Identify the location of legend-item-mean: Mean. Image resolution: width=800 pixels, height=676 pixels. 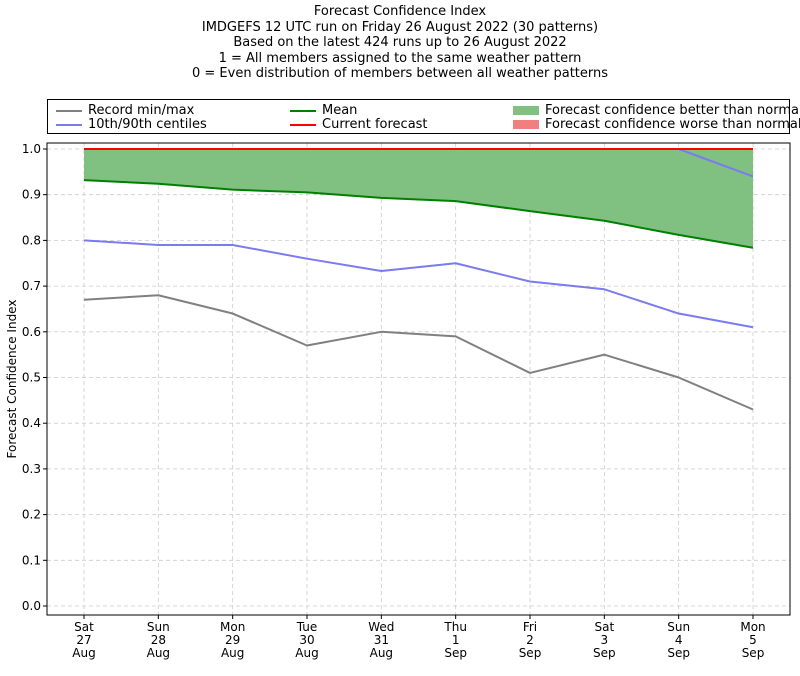
(323, 110).